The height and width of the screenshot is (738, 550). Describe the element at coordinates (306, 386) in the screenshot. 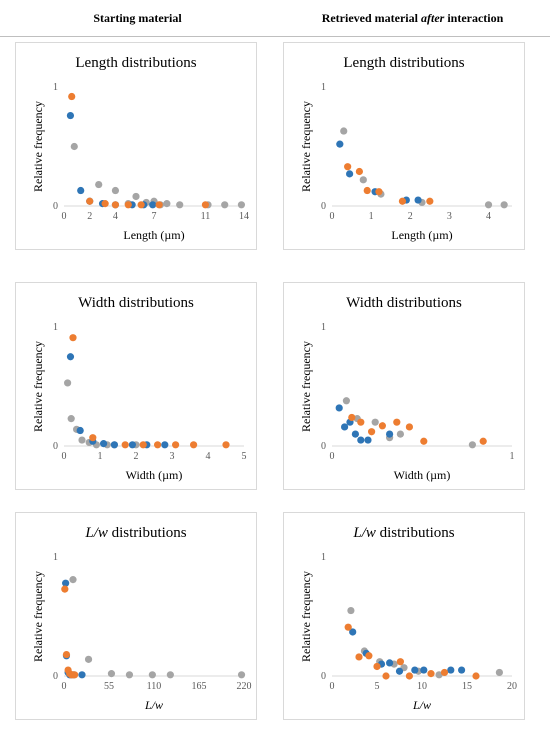

I see `y-axis-label: Relative frequency` at that location.